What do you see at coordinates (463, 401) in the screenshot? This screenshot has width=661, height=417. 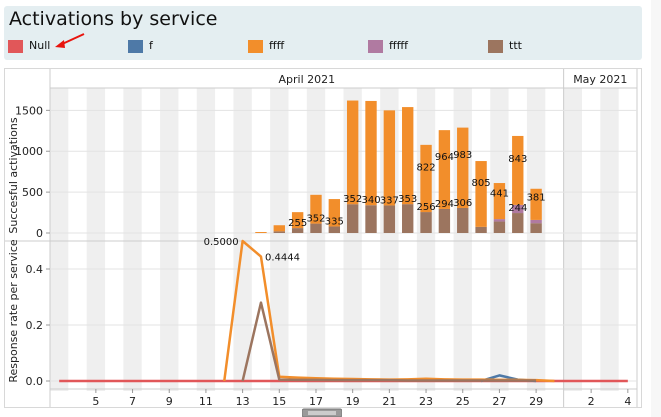 I see `x-tick-label: 25` at bounding box center [463, 401].